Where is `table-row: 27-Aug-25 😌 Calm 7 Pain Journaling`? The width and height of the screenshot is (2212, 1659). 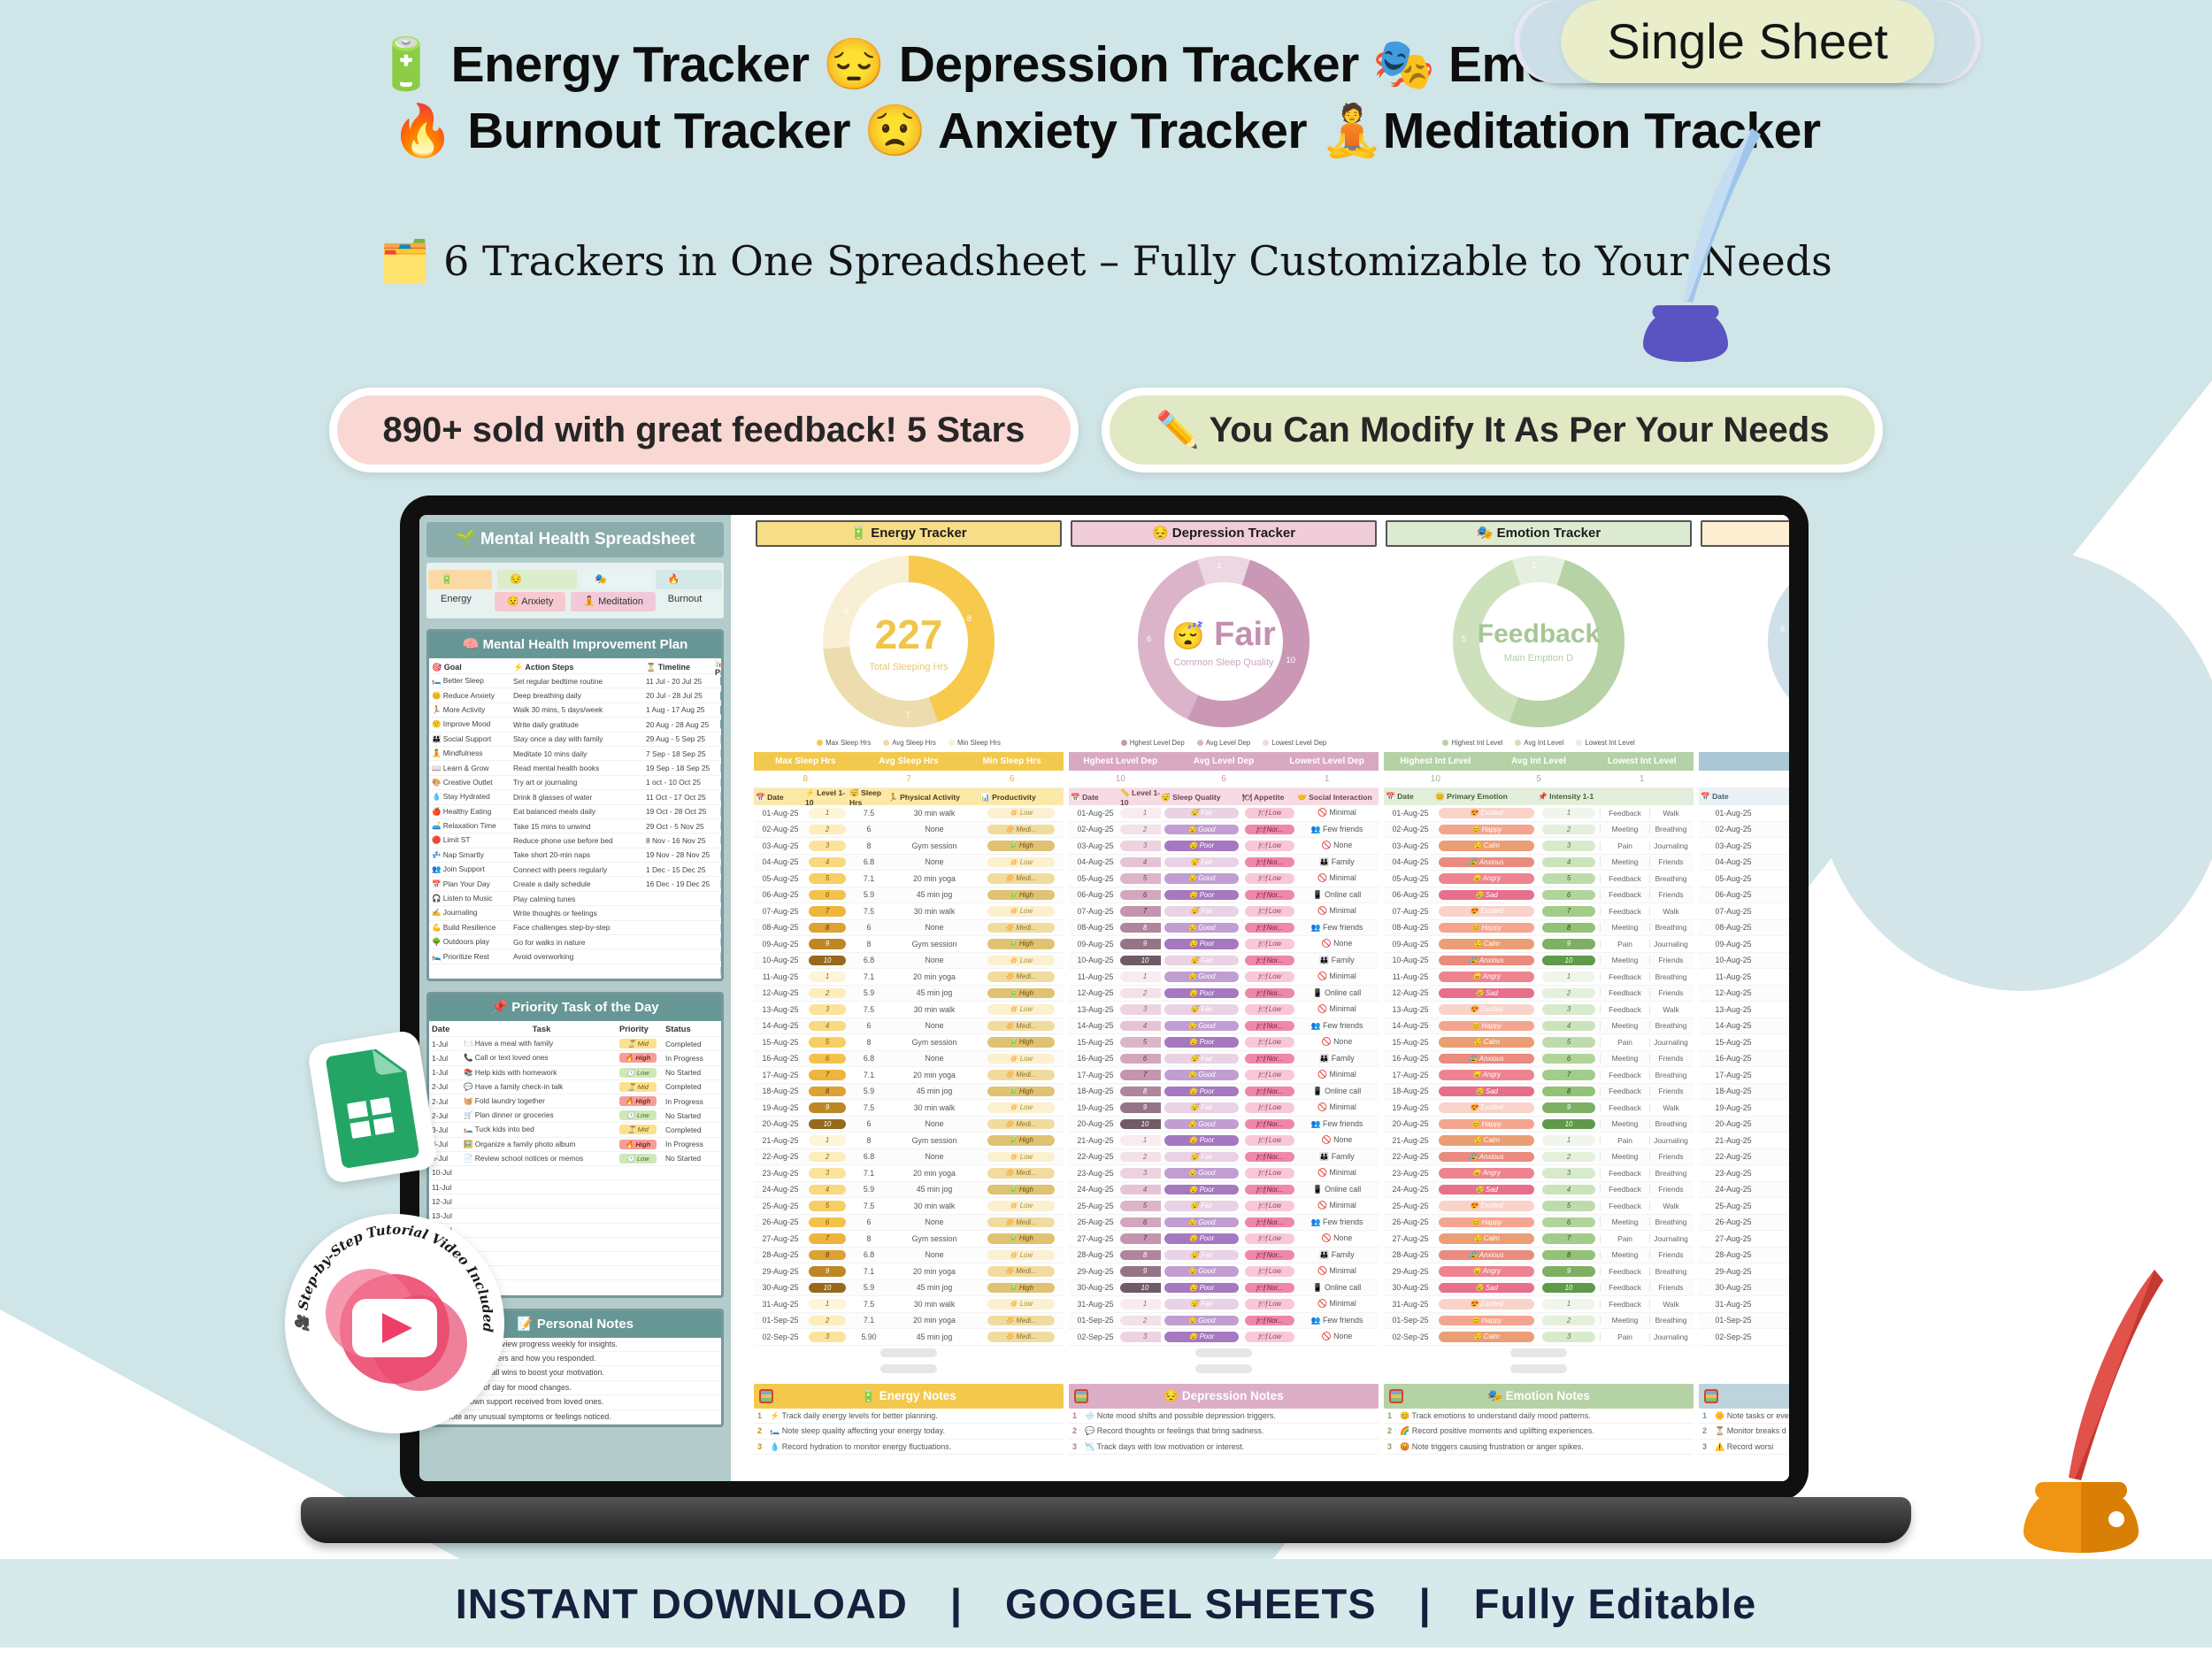
table-row: 27-Aug-25 😌 Calm 7 Pain Journaling is located at coordinates (1539, 1240).